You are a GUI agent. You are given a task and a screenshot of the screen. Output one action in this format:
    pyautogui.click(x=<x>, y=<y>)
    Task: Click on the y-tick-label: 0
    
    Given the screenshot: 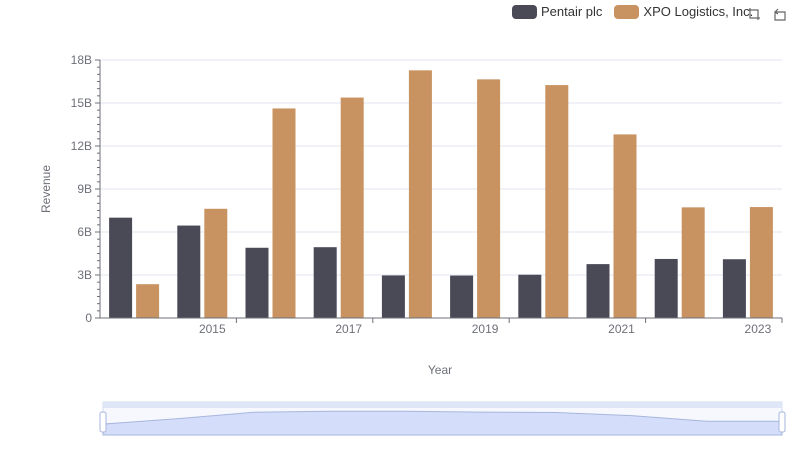 What is the action you would take?
    pyautogui.click(x=88, y=318)
    